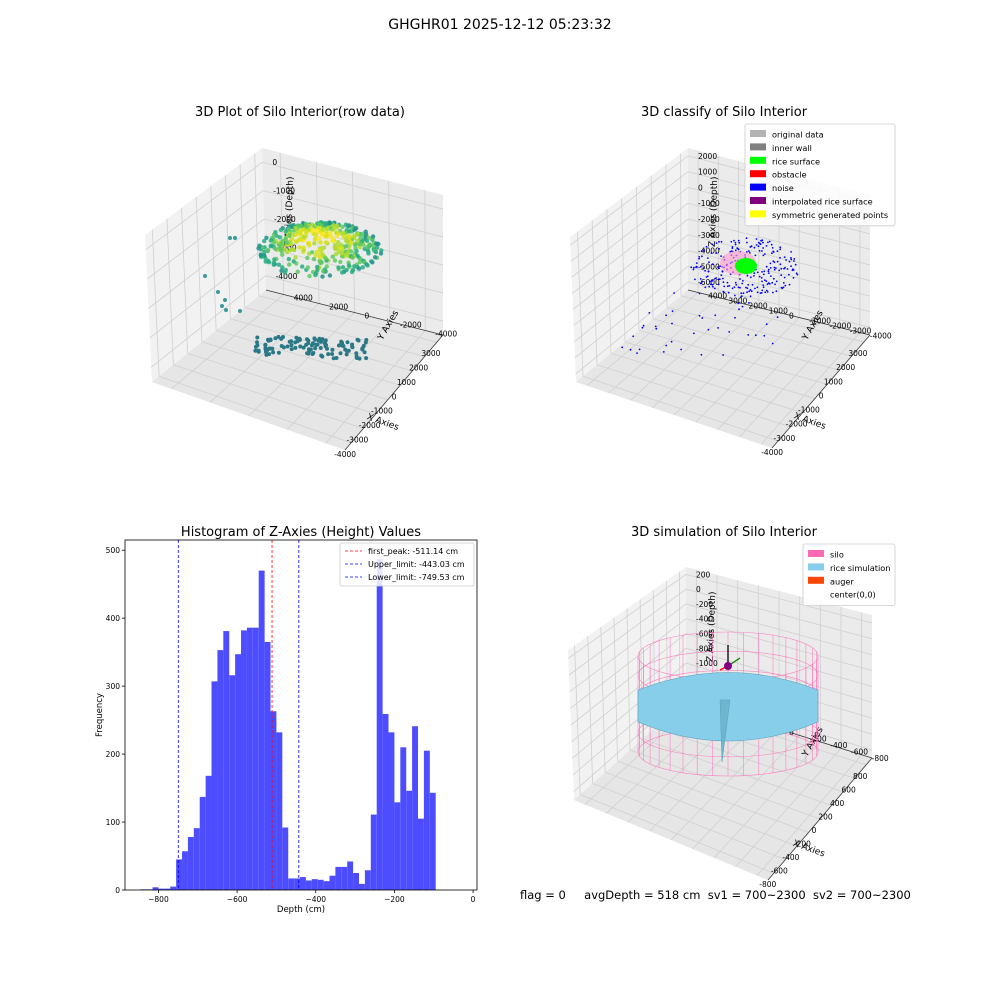 Image resolution: width=1000 pixels, height=1000 pixels. I want to click on back-pane, so click(627, 683).